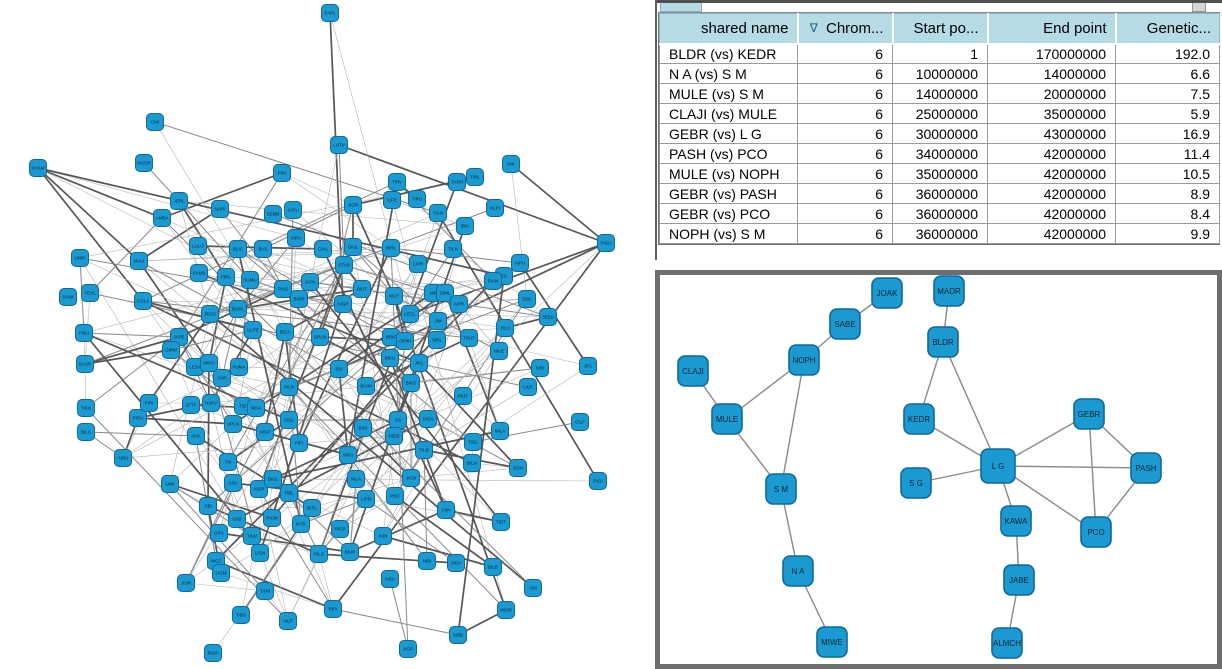  What do you see at coordinates (727, 419) in the screenshot?
I see `network-node-mule: MULE` at bounding box center [727, 419].